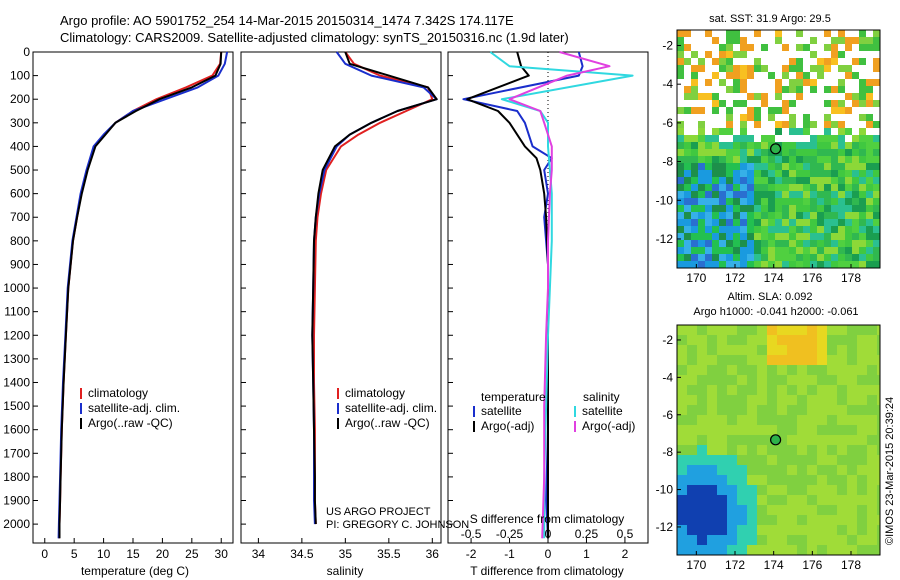 This screenshot has height=580, width=900. Describe the element at coordinates (513, 397) in the screenshot. I see `legend-header-temperature: temperature` at that location.